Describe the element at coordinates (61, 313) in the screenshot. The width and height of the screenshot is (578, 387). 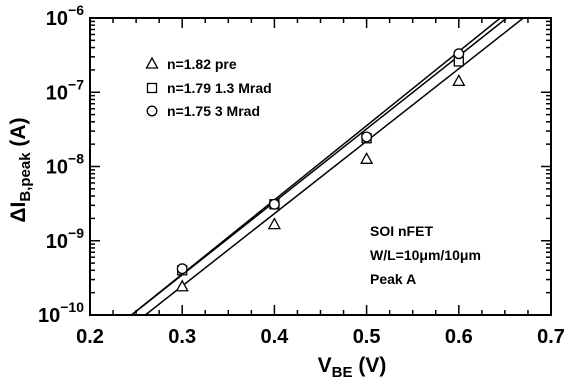
I see `y-tick-label: 10⁻¹⁰` at that location.